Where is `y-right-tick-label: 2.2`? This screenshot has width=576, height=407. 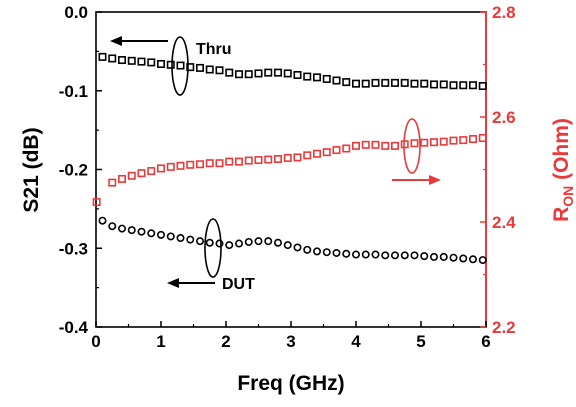 y-right-tick-label: 2.2 is located at coordinates (504, 327).